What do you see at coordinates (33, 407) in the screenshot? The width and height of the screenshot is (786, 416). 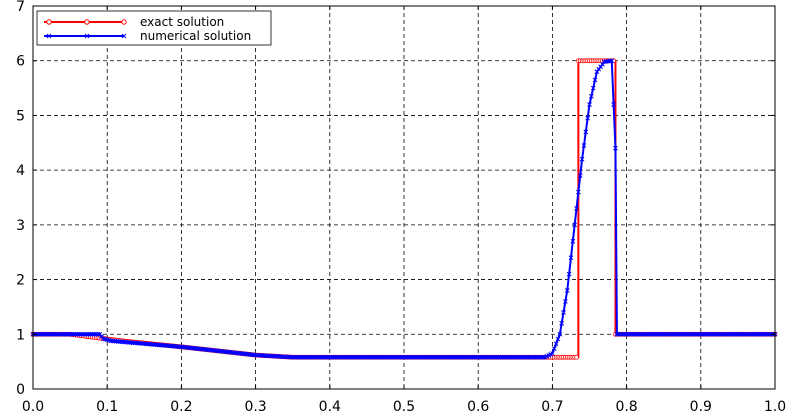 I see `x-tick-label: 0.0` at bounding box center [33, 407].